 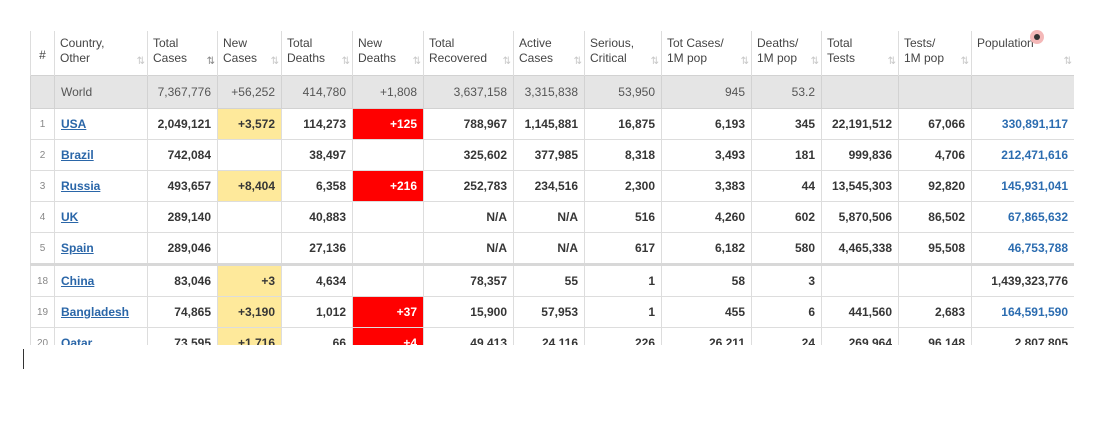 I want to click on cell-total-tests, so click(x=860, y=280).